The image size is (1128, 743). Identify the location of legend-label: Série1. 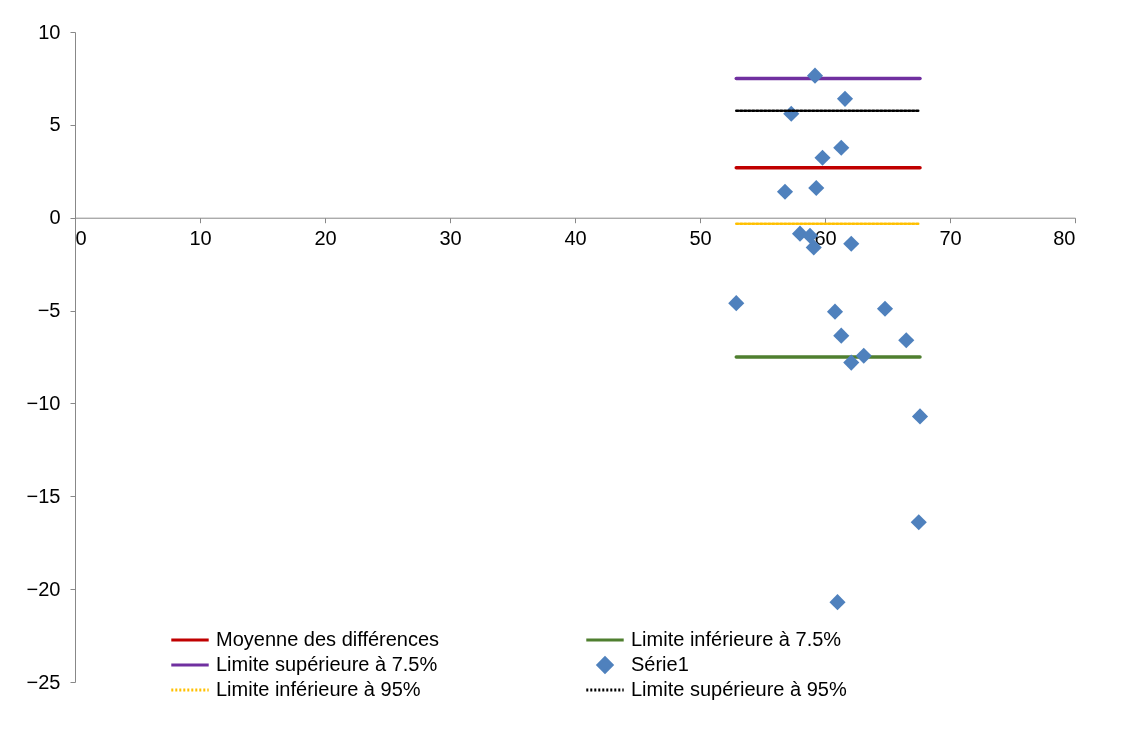
(660, 664).